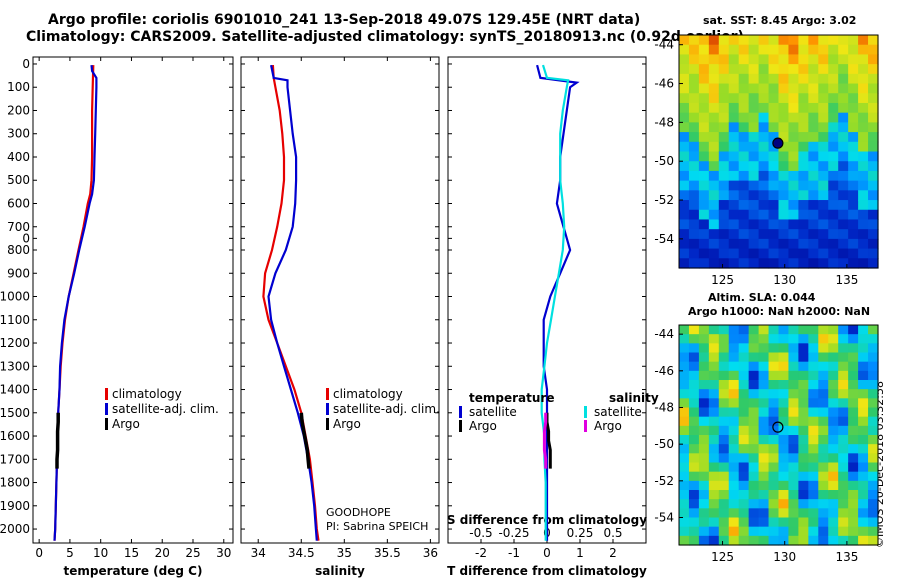 This screenshot has height=580, width=900. I want to click on map-frame, so click(778, 151).